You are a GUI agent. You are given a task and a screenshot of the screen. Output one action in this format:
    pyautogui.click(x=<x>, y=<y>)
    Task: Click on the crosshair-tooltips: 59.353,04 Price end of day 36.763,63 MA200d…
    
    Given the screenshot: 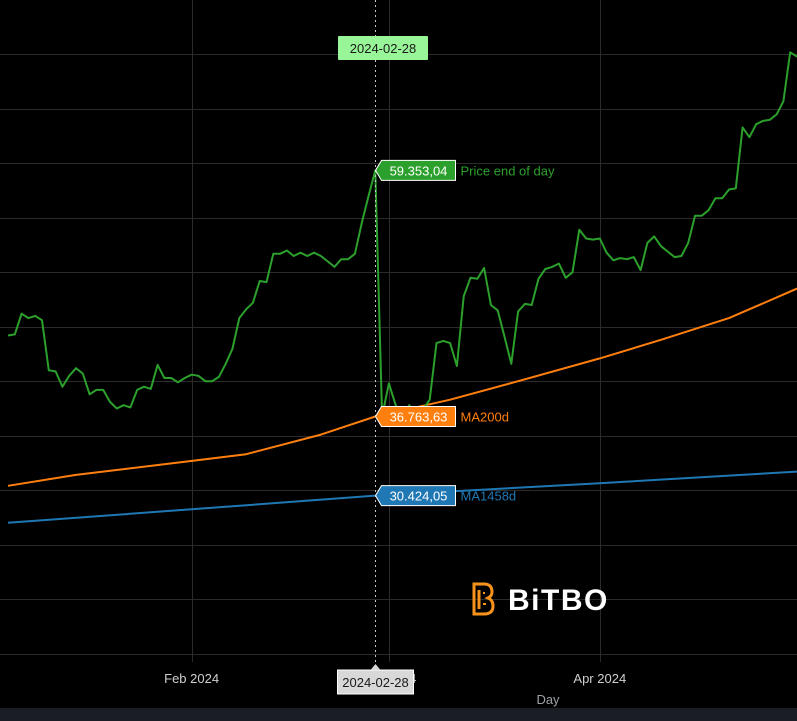 What is the action you would take?
    pyautogui.click(x=464, y=333)
    